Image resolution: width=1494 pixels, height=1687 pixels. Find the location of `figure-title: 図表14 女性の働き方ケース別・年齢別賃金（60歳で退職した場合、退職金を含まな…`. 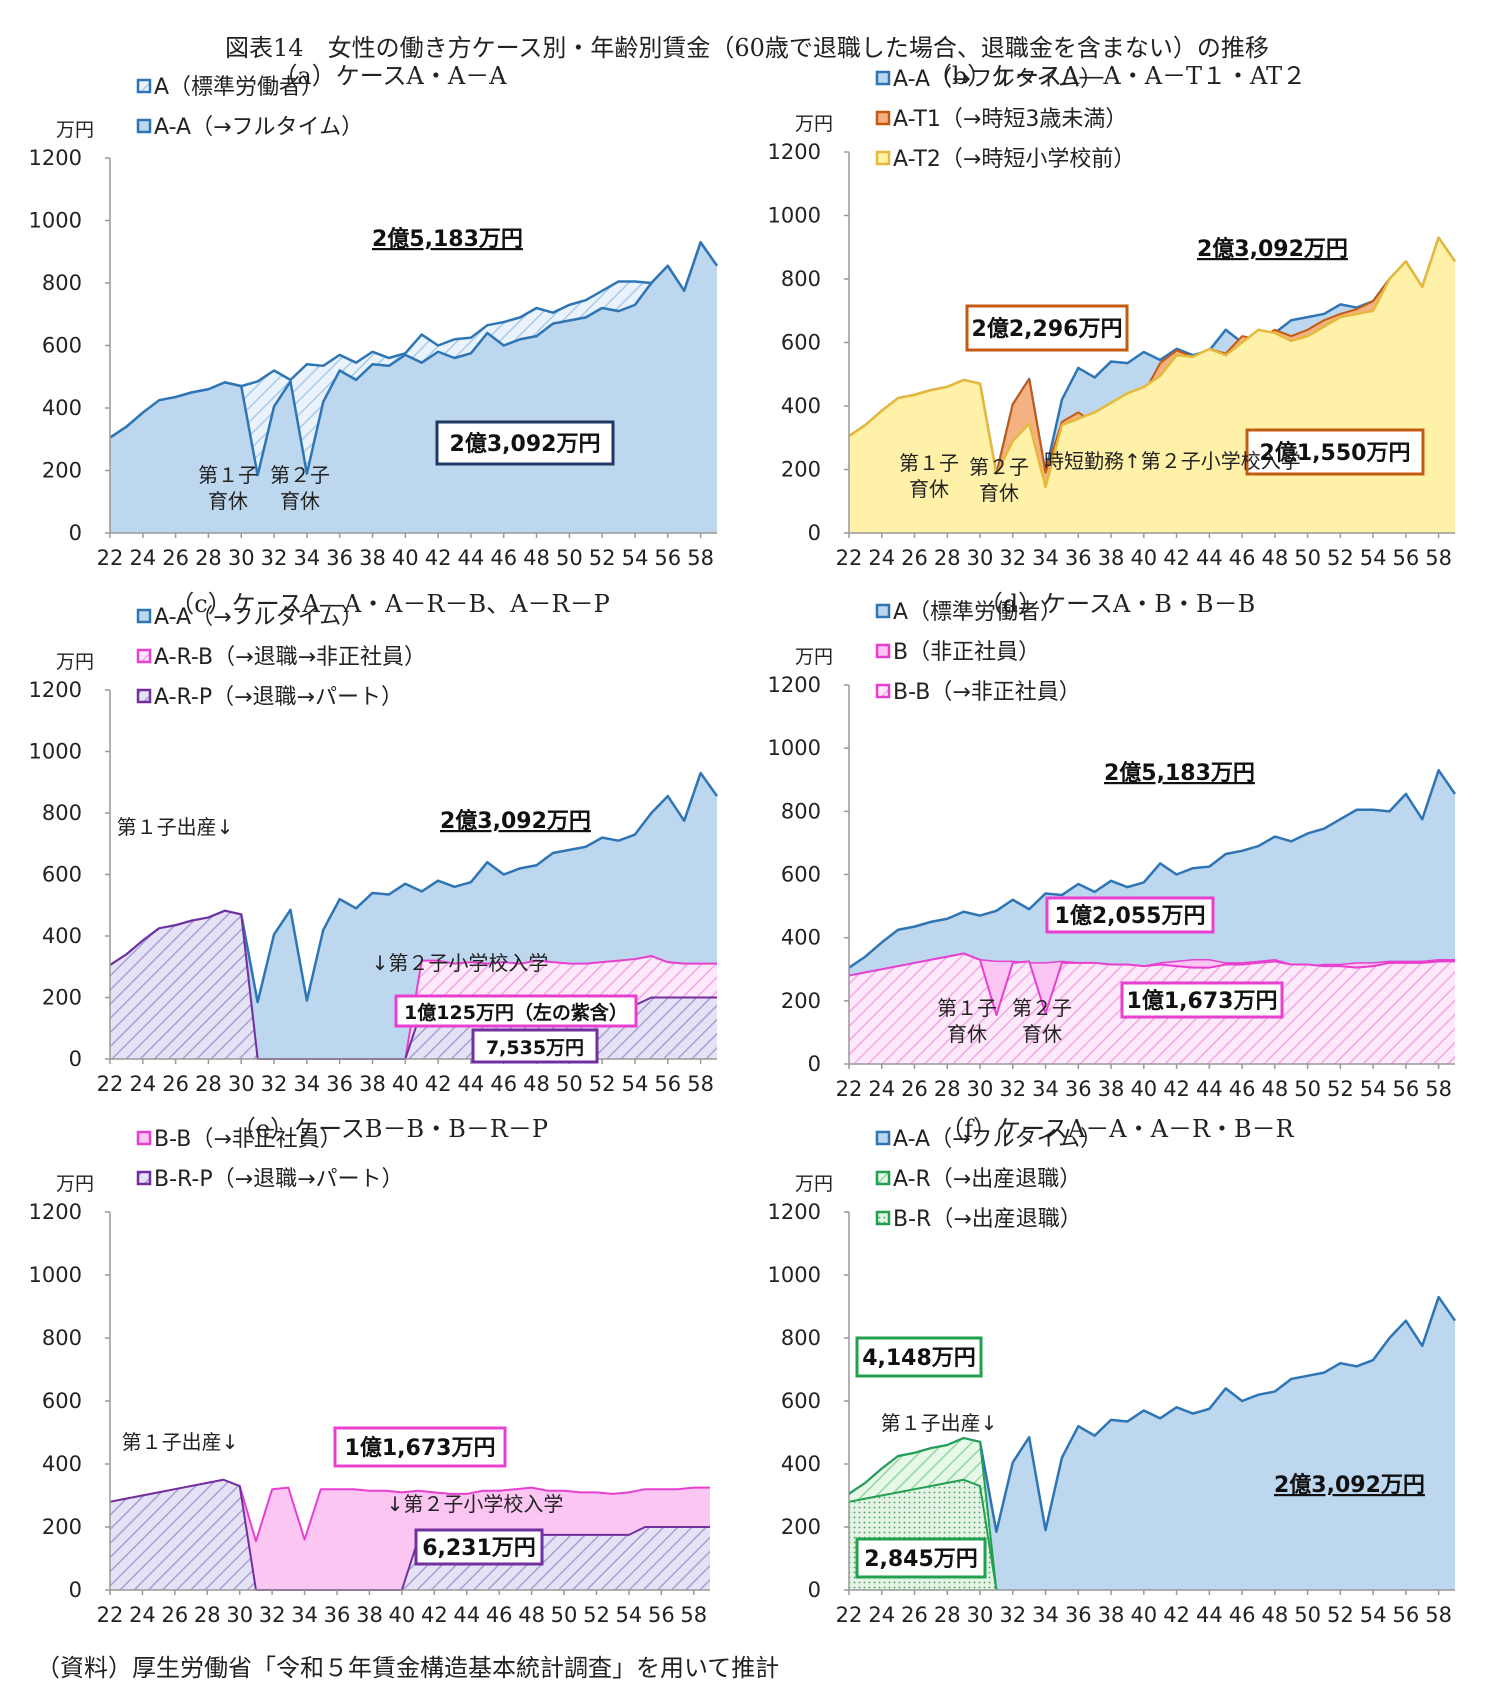

figure-title: 図表14 女性の働き方ケース別・年齢別賃金（60歳で退職した場合、退職金を含まな… is located at coordinates (747, 48).